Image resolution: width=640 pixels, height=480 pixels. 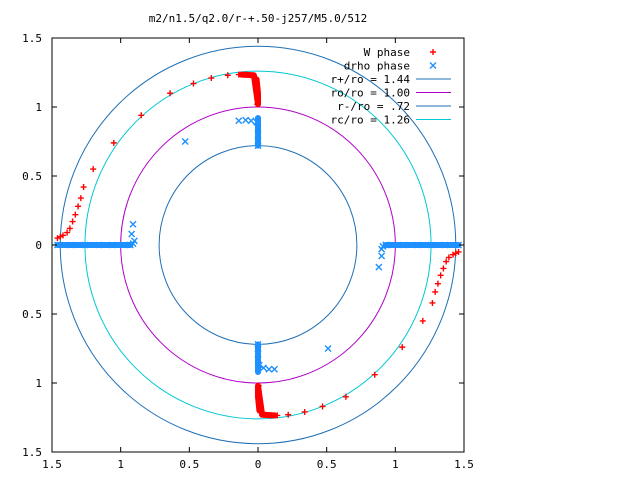 What do you see at coordinates (32, 38) in the screenshot?
I see `y-tick-label-0: 1.5` at bounding box center [32, 38].